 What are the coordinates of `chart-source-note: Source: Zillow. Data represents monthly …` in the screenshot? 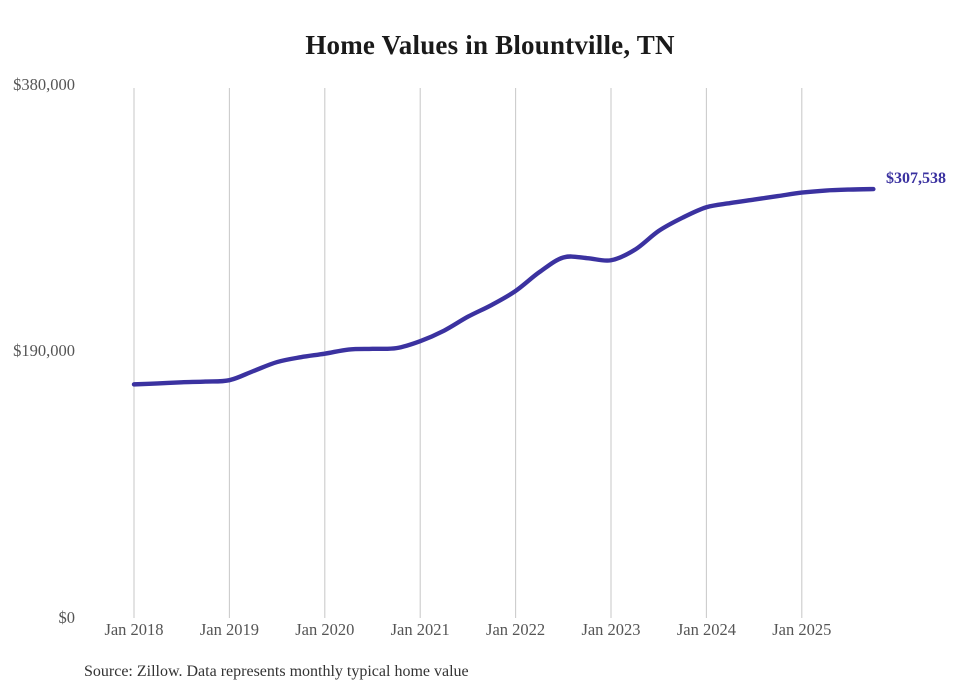 It's located at (276, 671).